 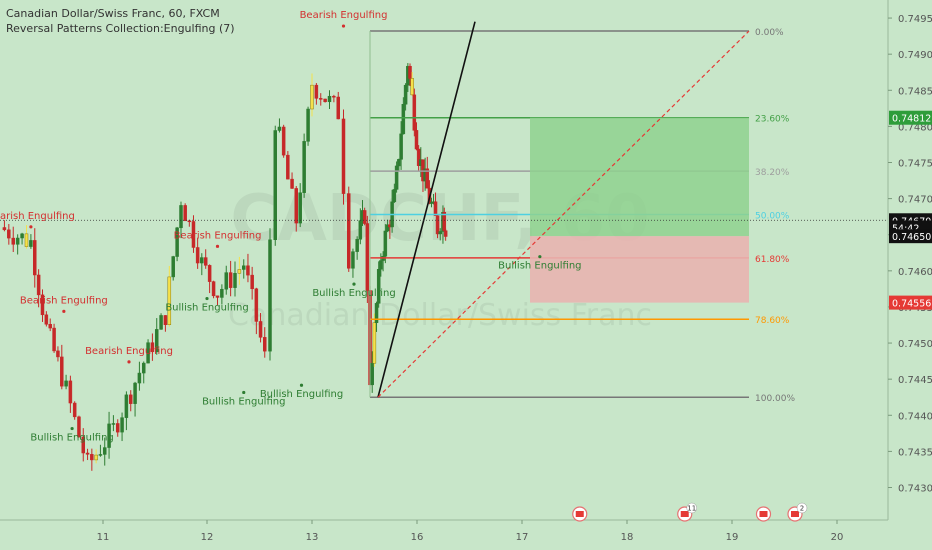 What do you see at coordinates (639, 269) in the screenshot?
I see `loss-zone` at bounding box center [639, 269].